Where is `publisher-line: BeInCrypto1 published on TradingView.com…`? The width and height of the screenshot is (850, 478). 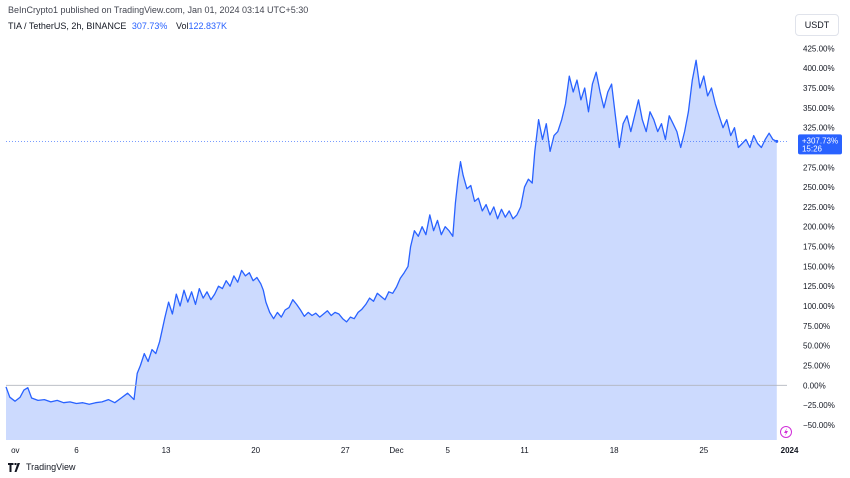 publisher-line: BeInCrypto1 published on TradingView.com… is located at coordinates (158, 10).